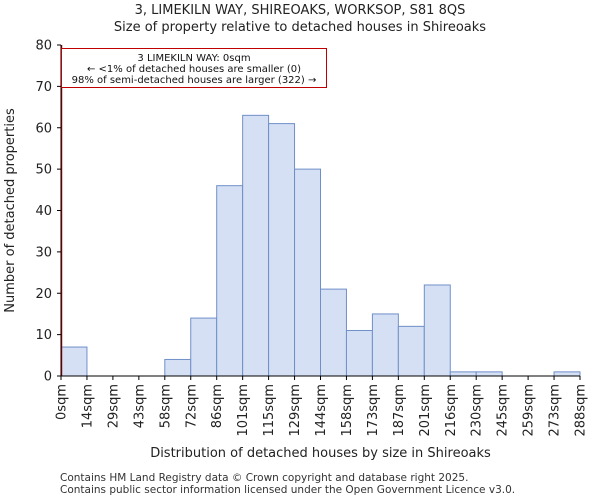 The height and width of the screenshot is (500, 600). I want to click on x-tick-label: 101sqm, so click(243, 410).